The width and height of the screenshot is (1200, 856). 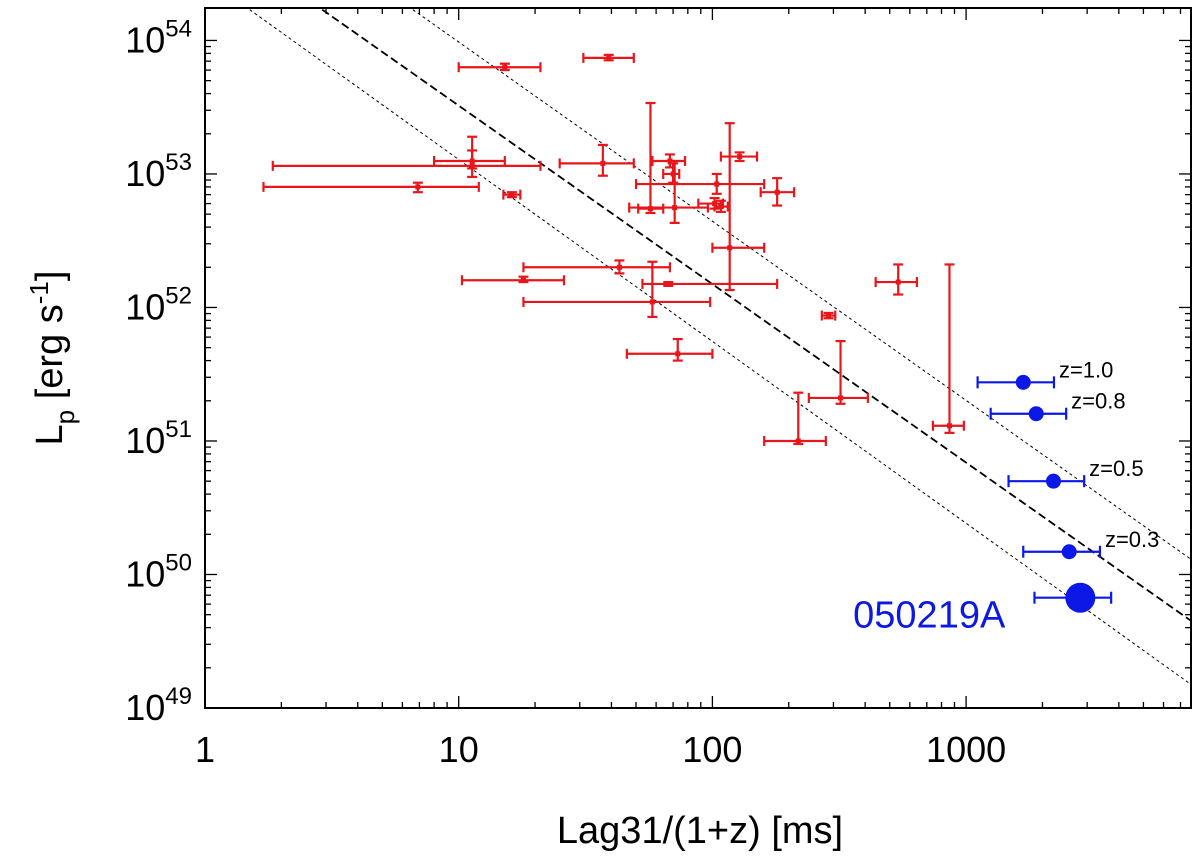 I want to click on x-tick-label: 10, so click(x=459, y=749).